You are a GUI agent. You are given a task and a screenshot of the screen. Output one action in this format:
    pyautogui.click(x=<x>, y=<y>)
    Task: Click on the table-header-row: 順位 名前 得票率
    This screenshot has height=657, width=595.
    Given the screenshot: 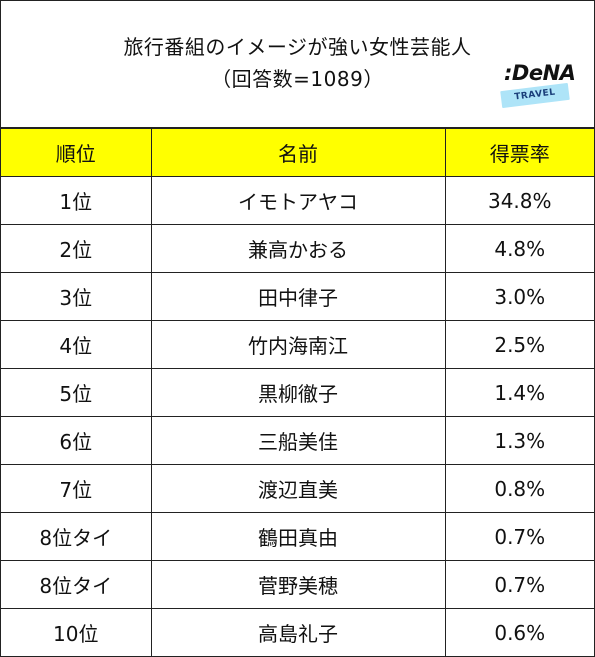 What is the action you would take?
    pyautogui.click(x=297, y=152)
    